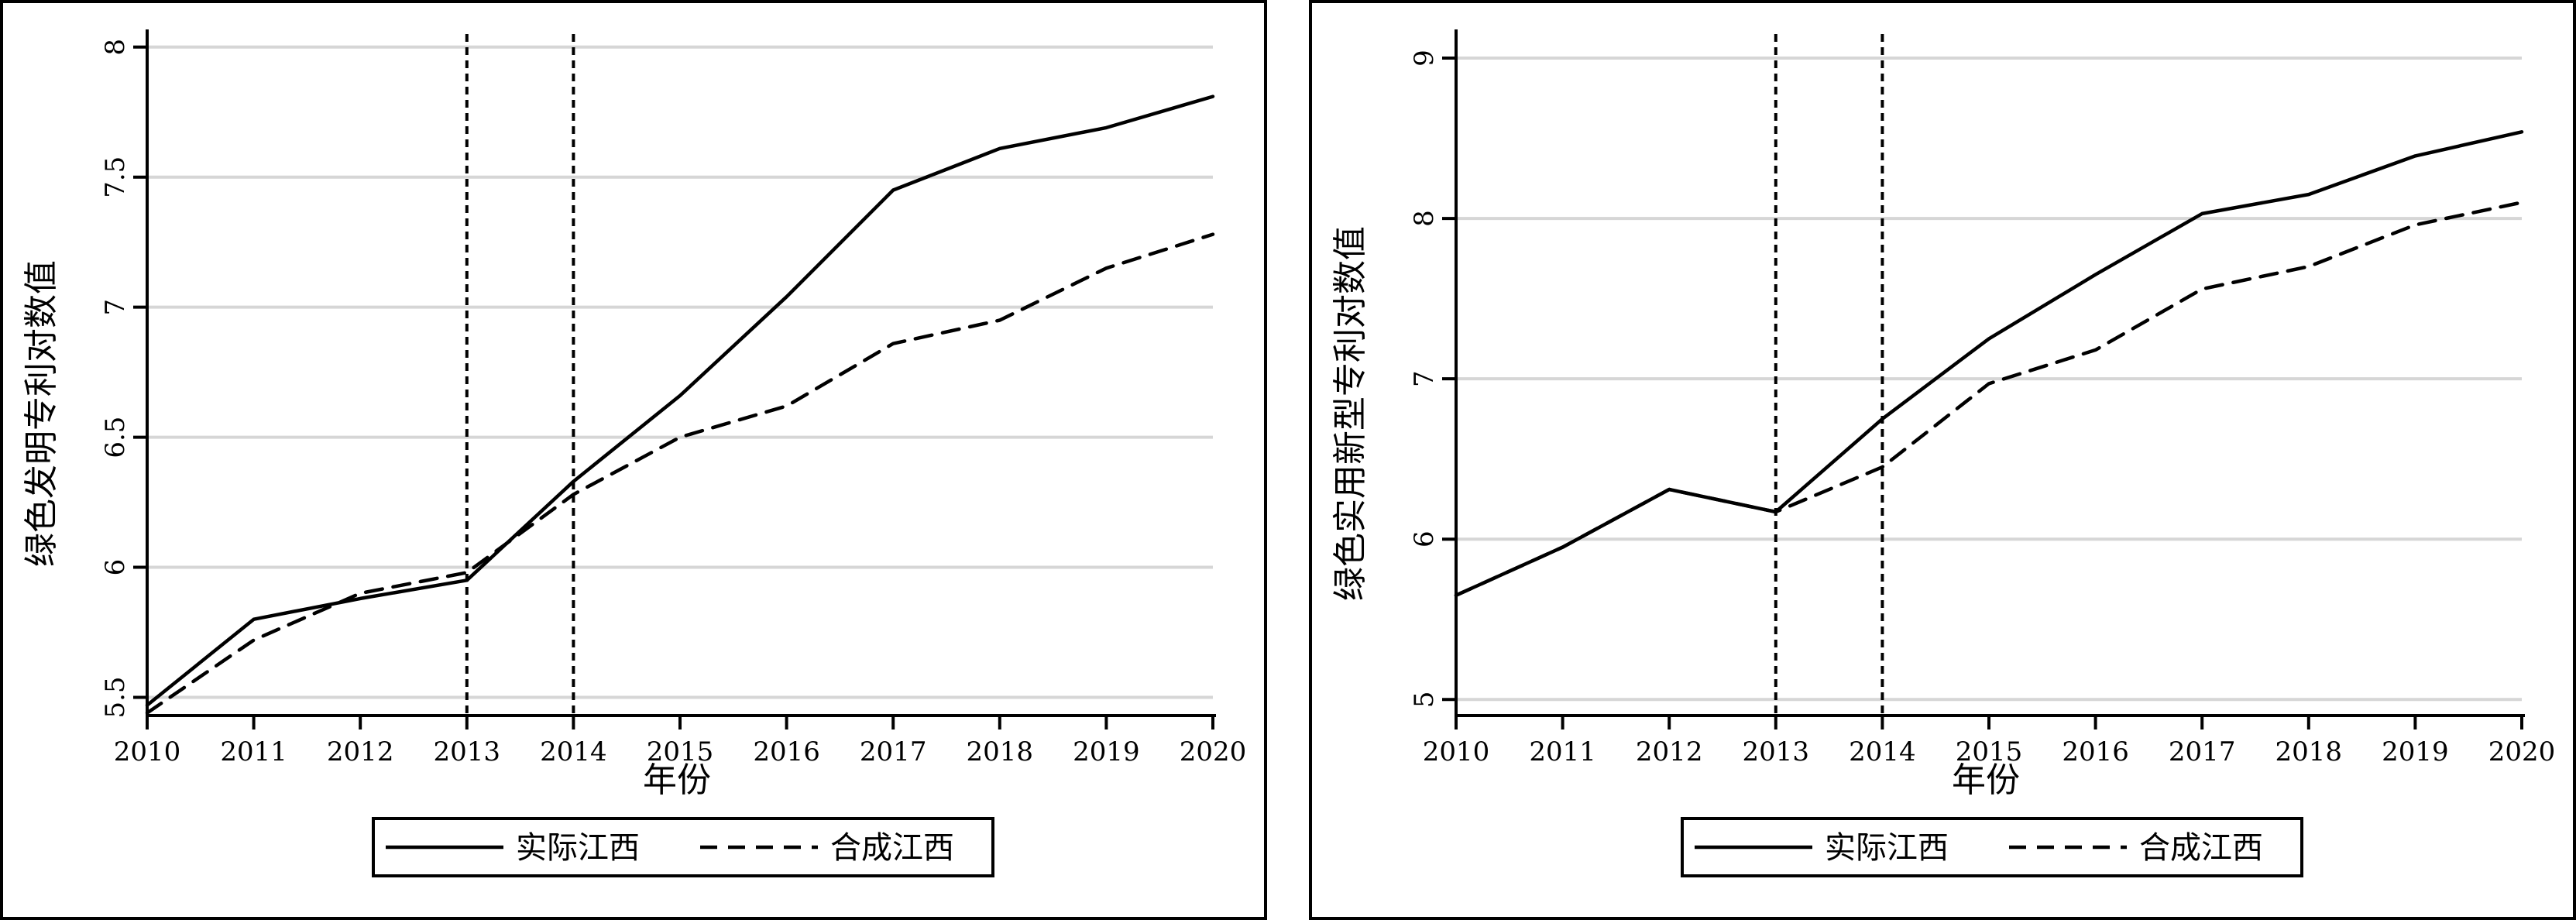 Image resolution: width=2576 pixels, height=920 pixels. Describe the element at coordinates (115, 177) in the screenshot. I see `y-tick-label: 7.5` at that location.